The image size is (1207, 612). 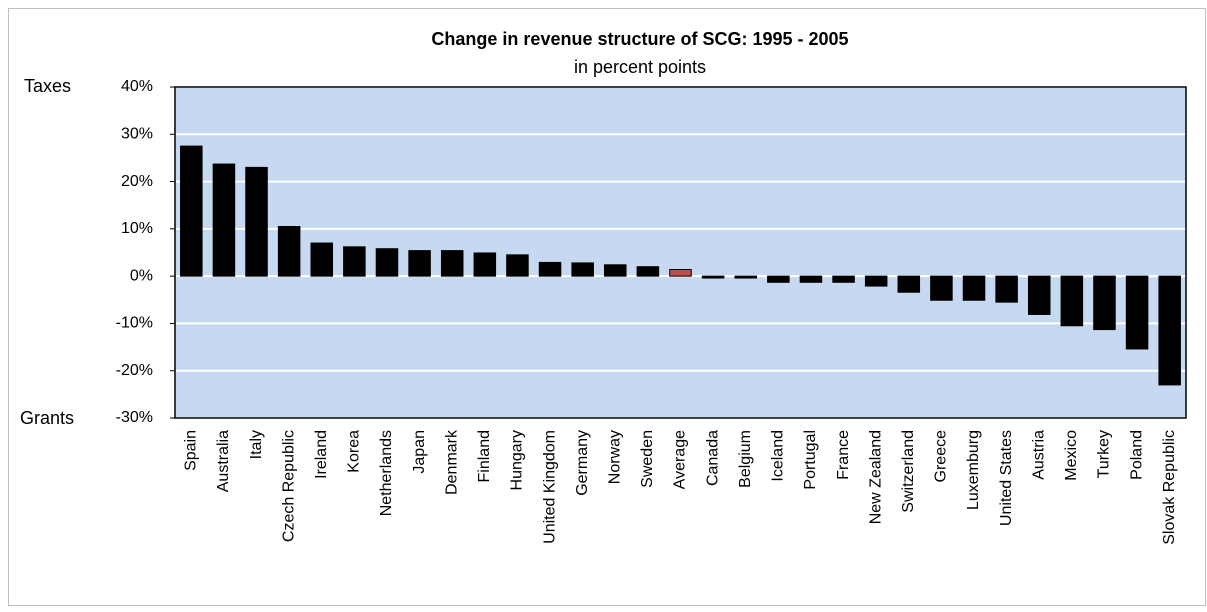 What do you see at coordinates (451, 462) in the screenshot?
I see `x-tick-label: Denmark` at bounding box center [451, 462].